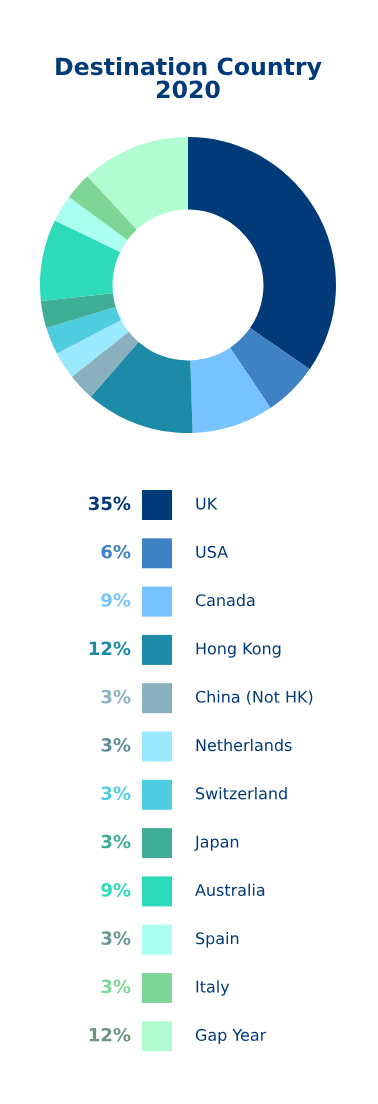 This screenshot has height=1104, width=378. I want to click on legend-label: Canada, so click(225, 600).